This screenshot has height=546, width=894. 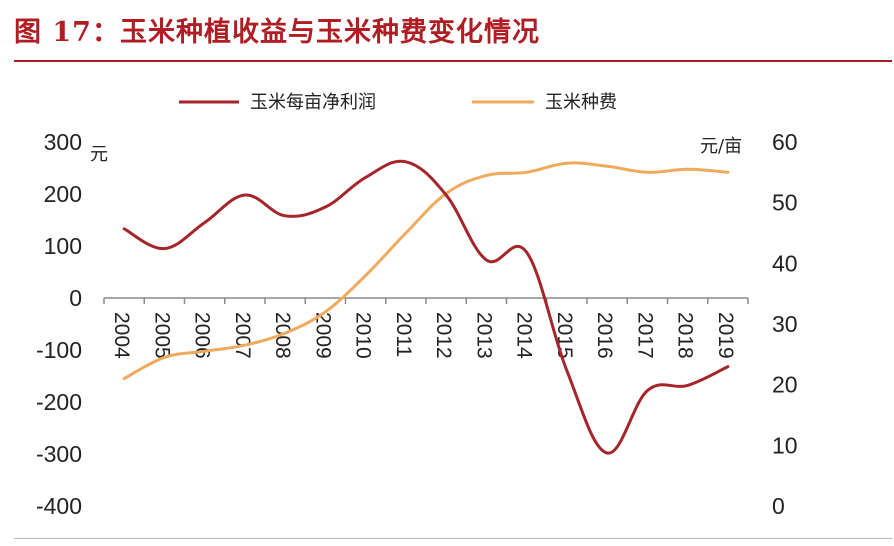 I want to click on x-tick-label: 2012, so click(x=443, y=335).